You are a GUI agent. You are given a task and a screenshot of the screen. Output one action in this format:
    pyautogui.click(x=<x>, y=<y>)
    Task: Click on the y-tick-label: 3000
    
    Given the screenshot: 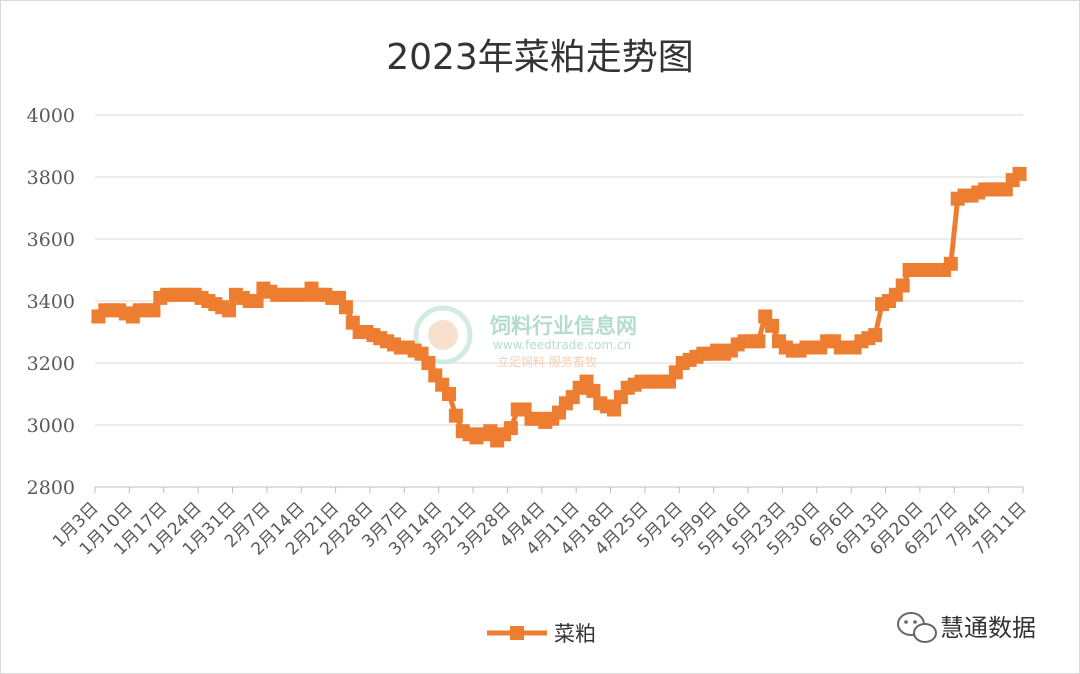 What is the action you would take?
    pyautogui.click(x=51, y=426)
    